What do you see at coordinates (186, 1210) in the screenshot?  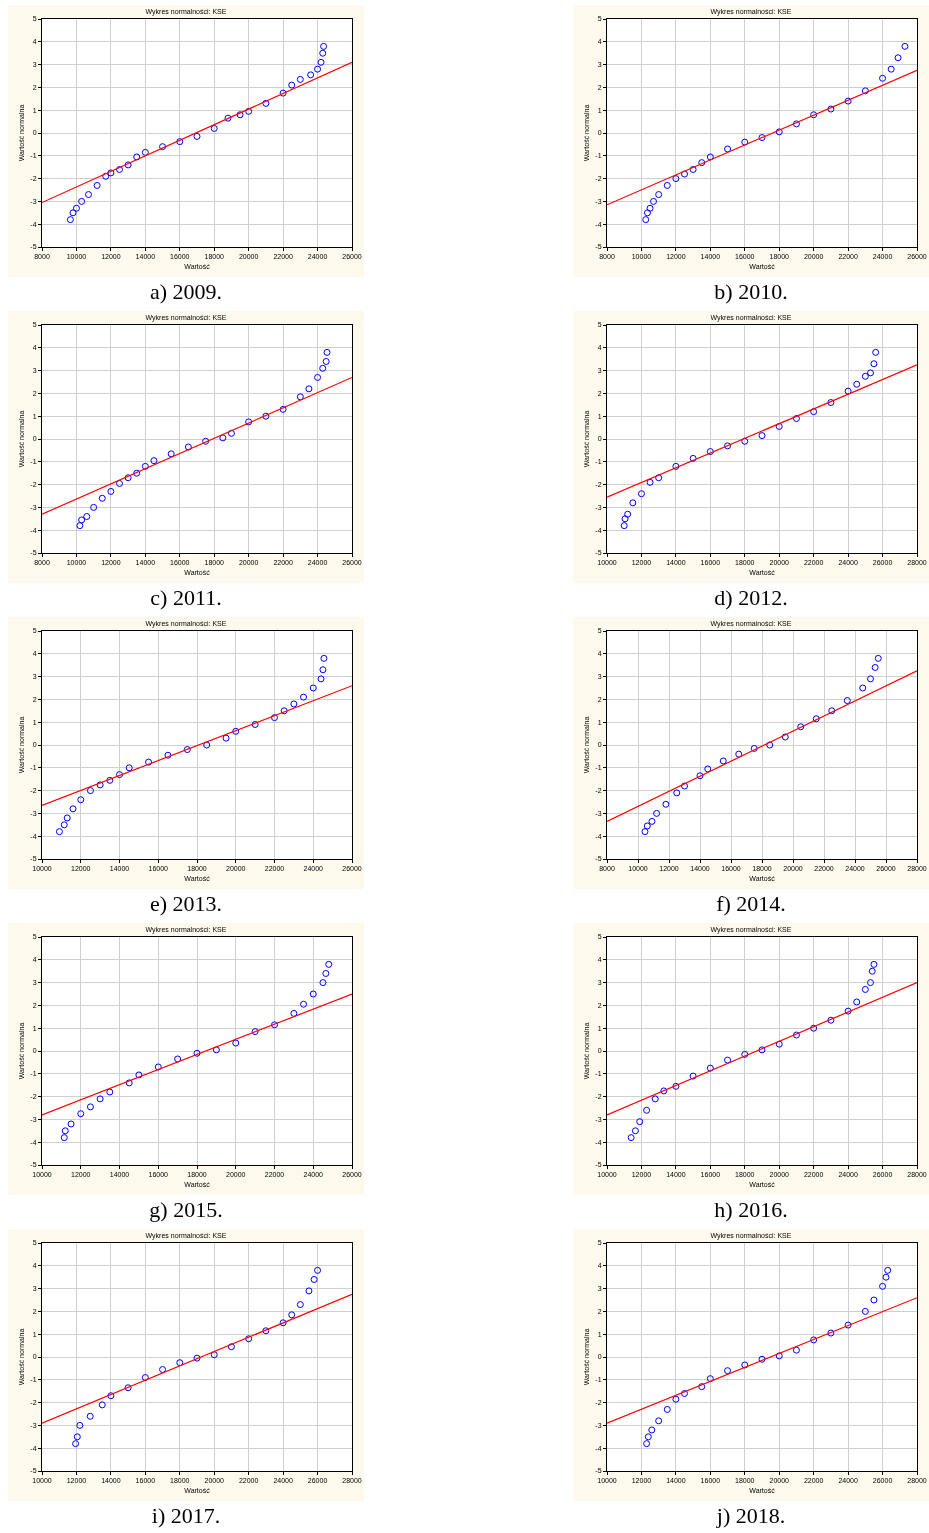 I see `text: g) 2015.` at bounding box center [186, 1210].